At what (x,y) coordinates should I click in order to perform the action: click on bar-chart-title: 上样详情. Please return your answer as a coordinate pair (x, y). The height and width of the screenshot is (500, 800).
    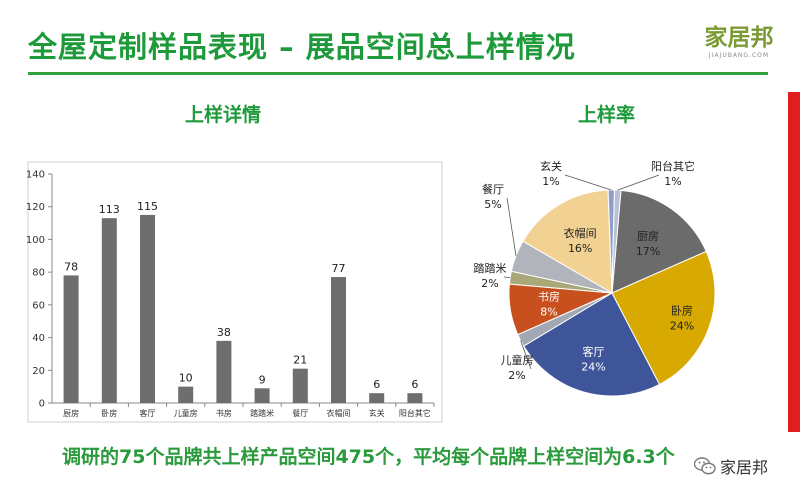
    Looking at the image, I should click on (223, 115).